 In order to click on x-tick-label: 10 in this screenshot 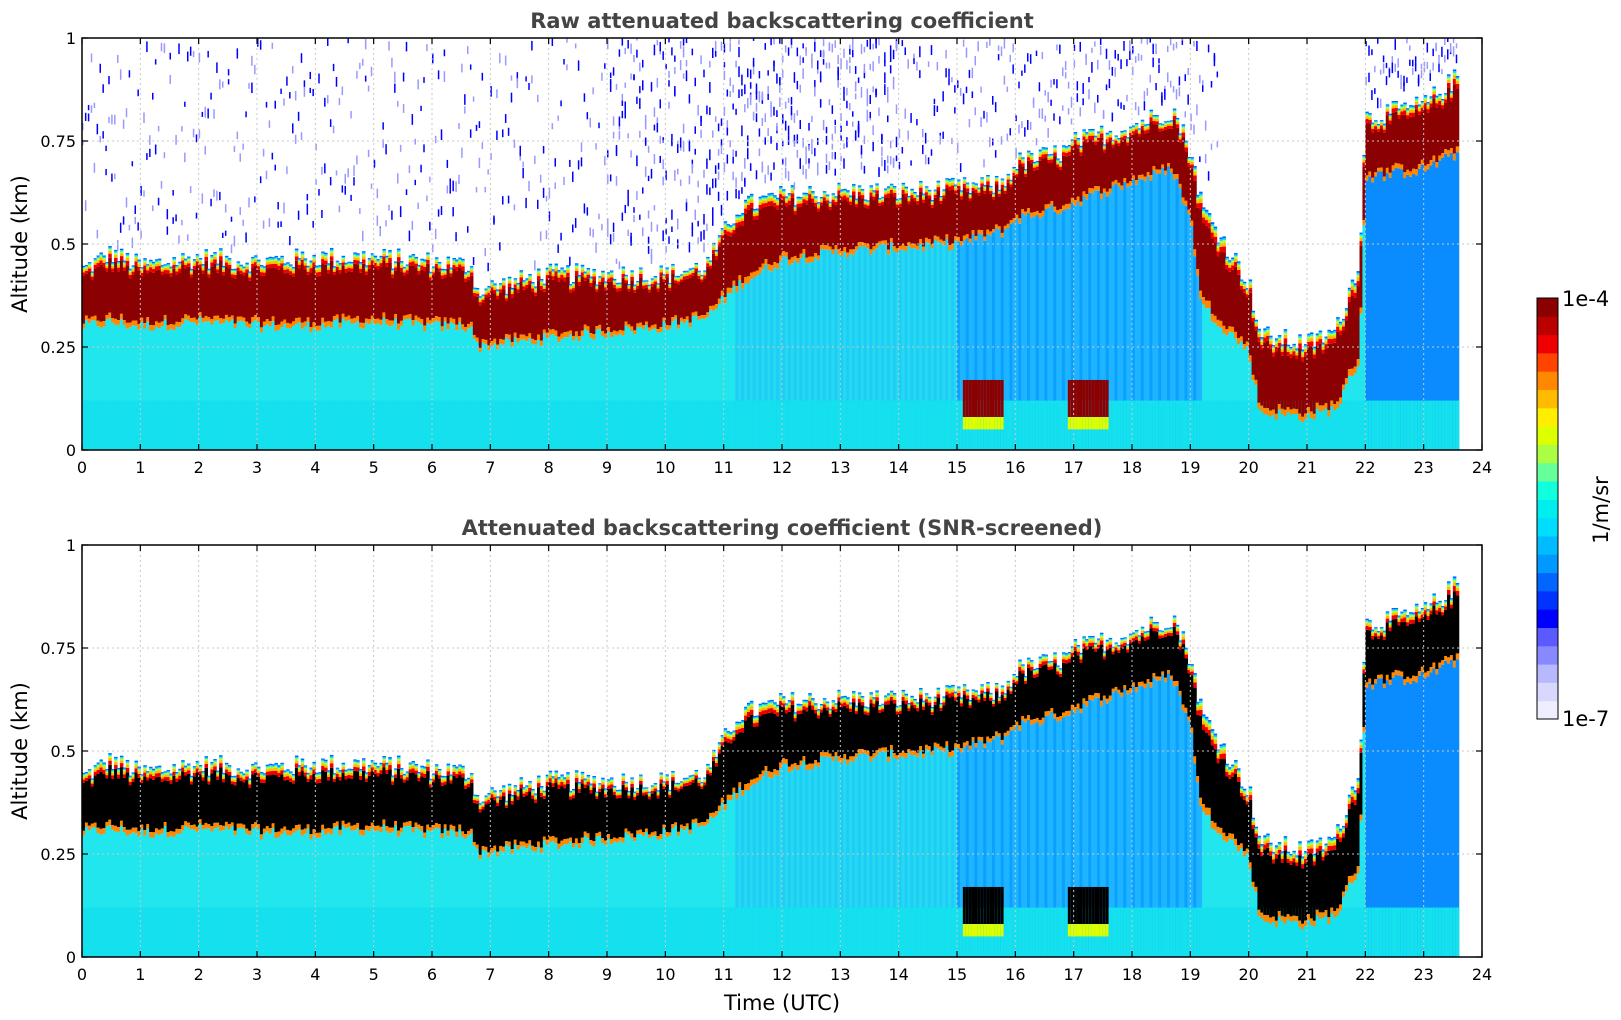, I will do `click(665, 974)`.